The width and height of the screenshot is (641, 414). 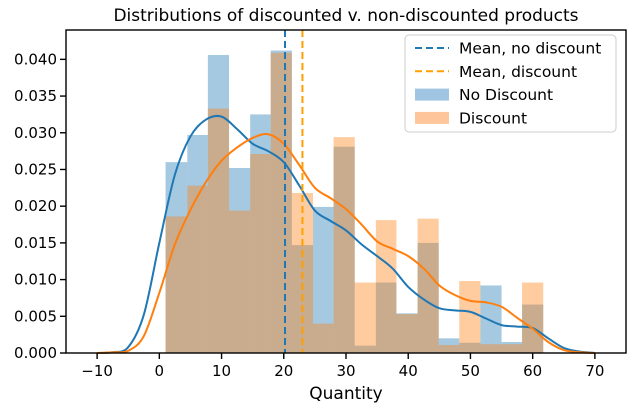 What do you see at coordinates (532, 371) in the screenshot?
I see `x-tick-label: 60` at bounding box center [532, 371].